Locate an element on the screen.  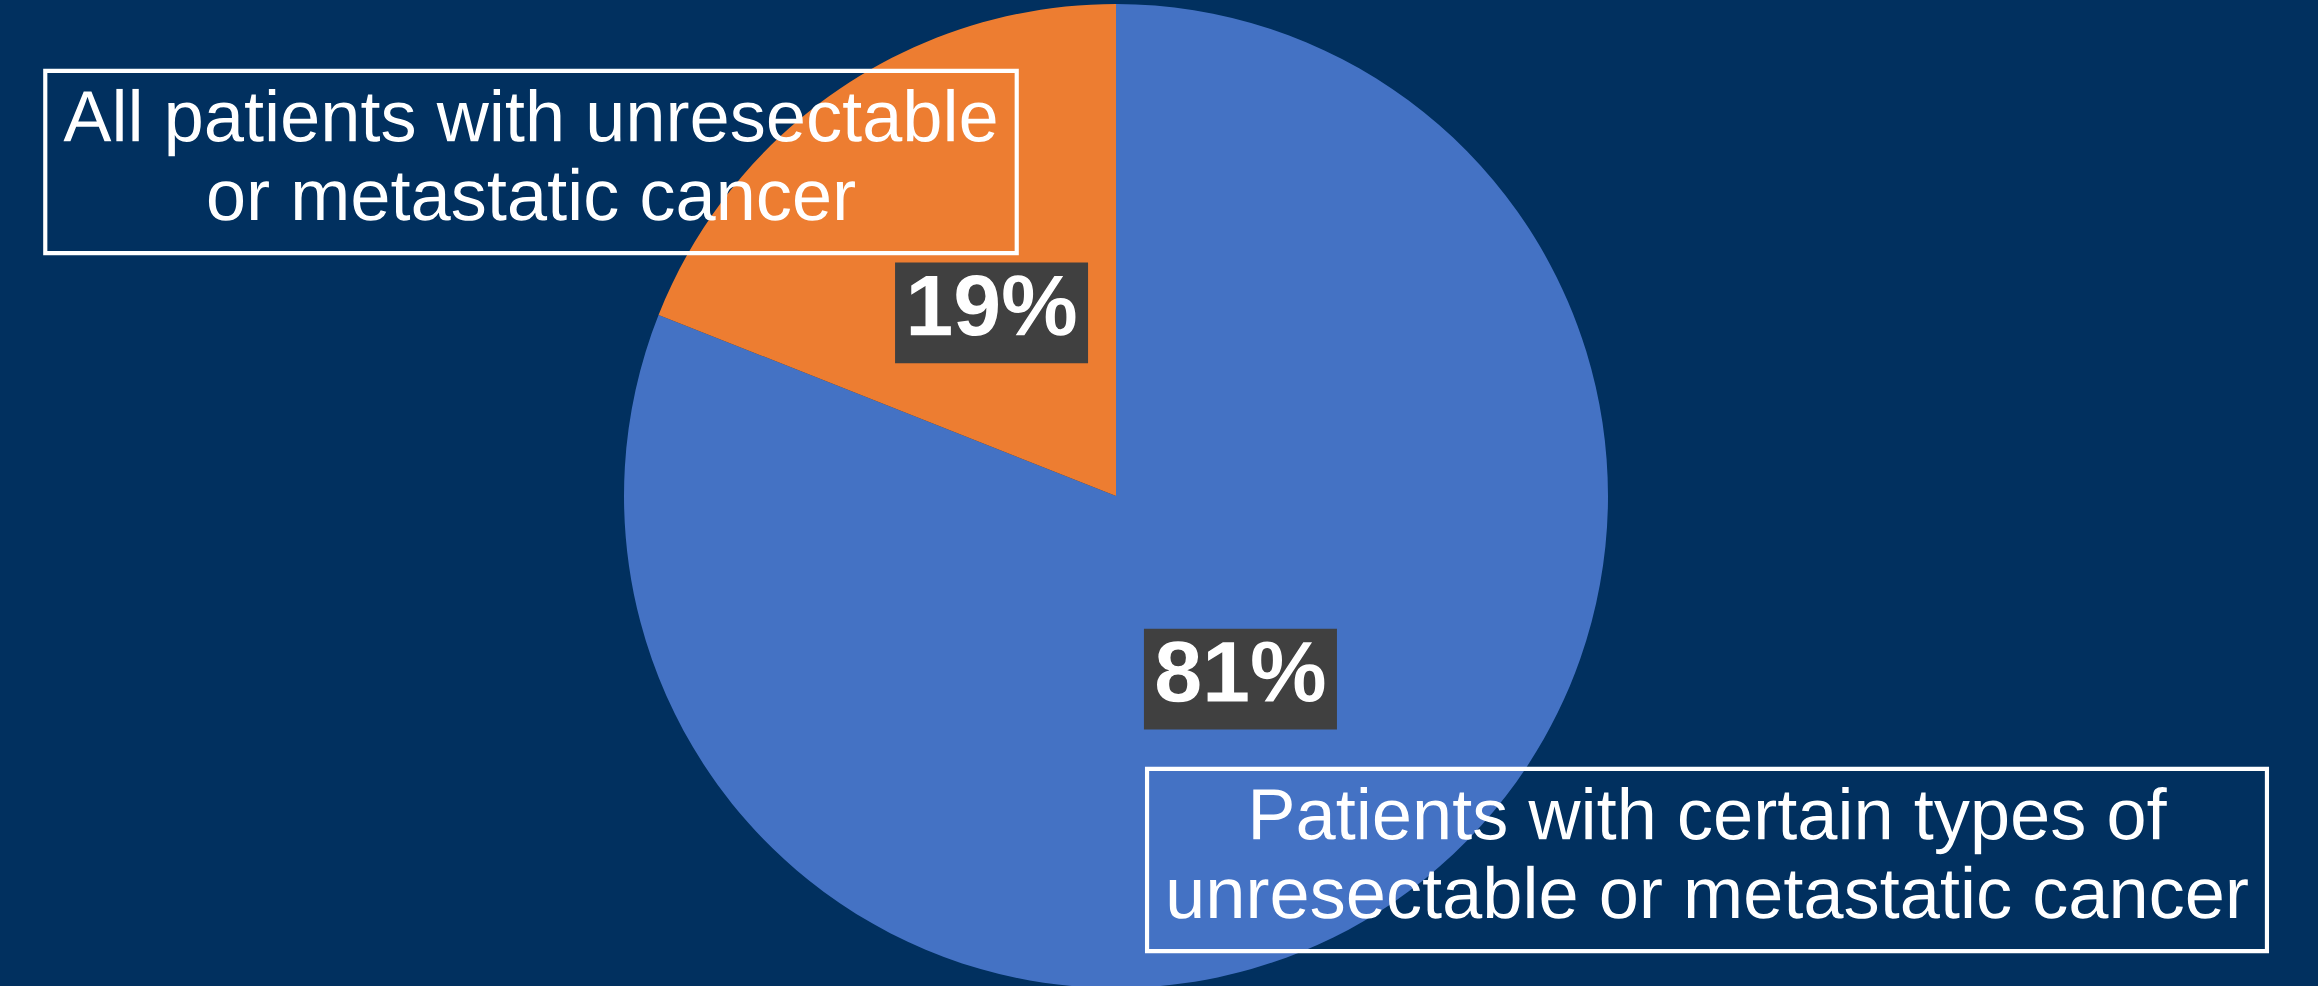
data-label: 19% is located at coordinates (993, 305).